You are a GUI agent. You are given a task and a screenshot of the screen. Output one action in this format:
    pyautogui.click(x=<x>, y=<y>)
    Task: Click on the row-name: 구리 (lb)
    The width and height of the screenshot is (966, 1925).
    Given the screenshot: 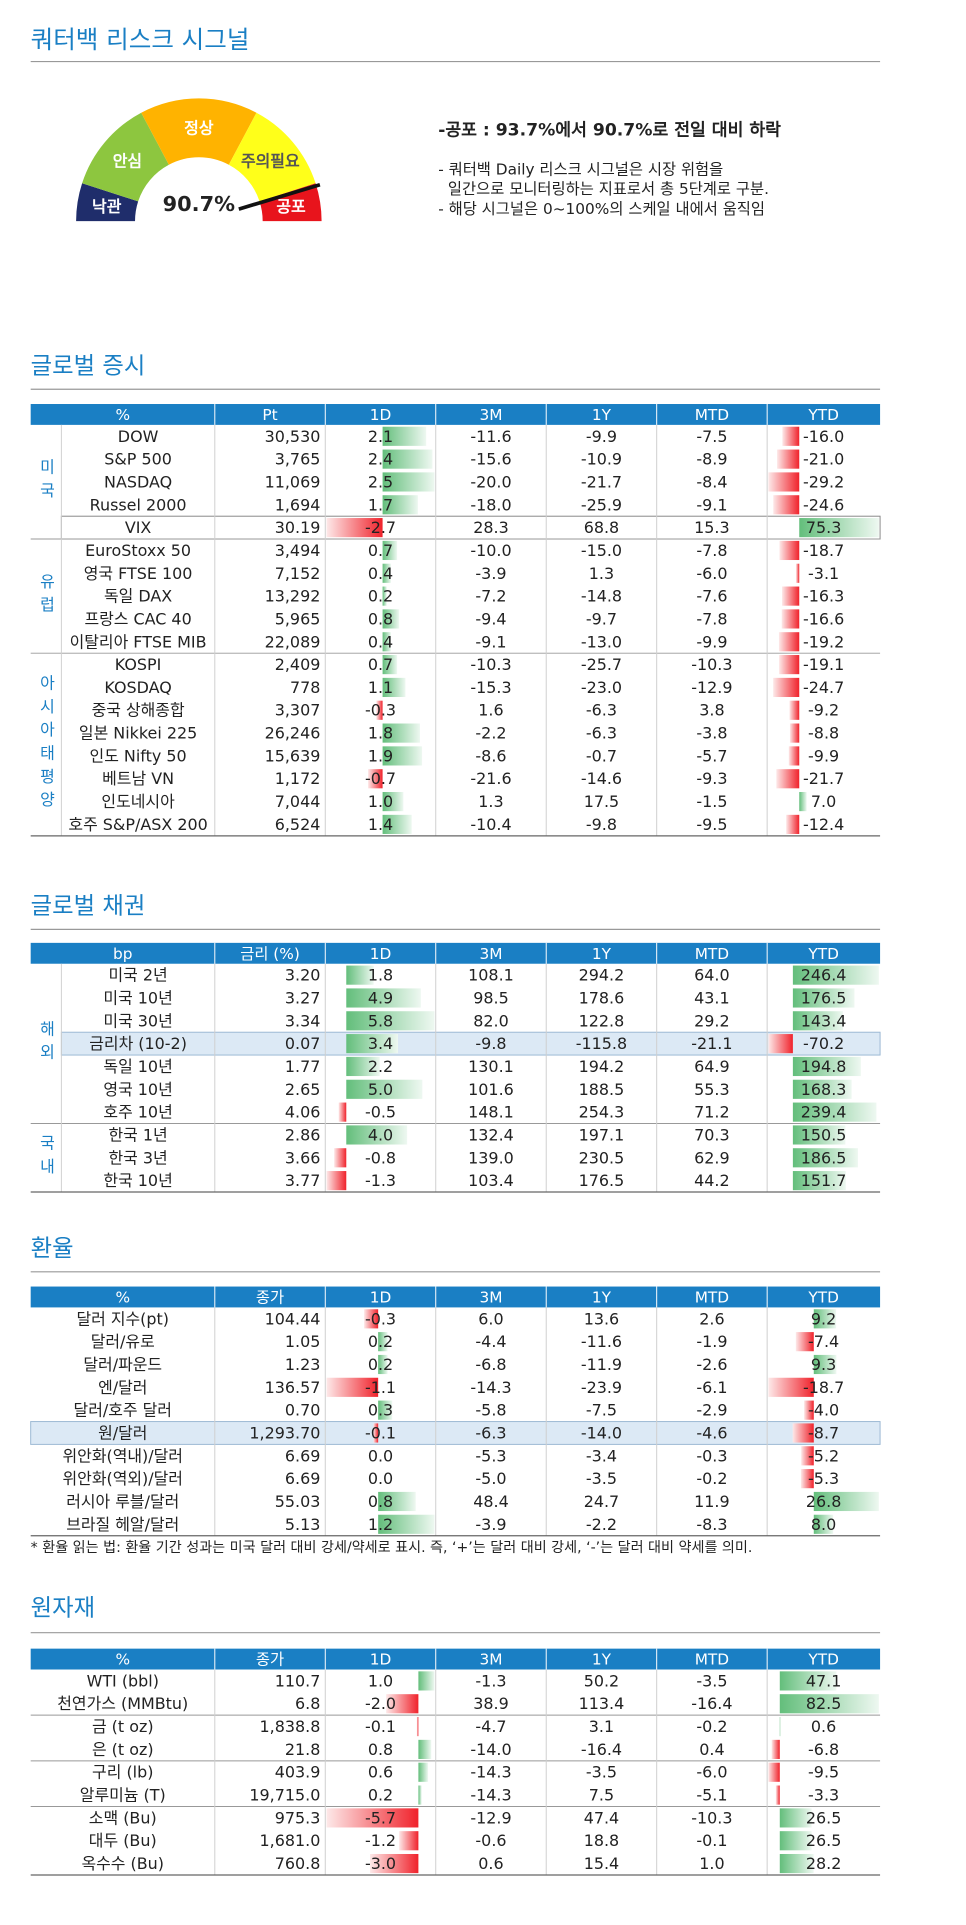 What is the action you would take?
    pyautogui.click(x=122, y=1772)
    